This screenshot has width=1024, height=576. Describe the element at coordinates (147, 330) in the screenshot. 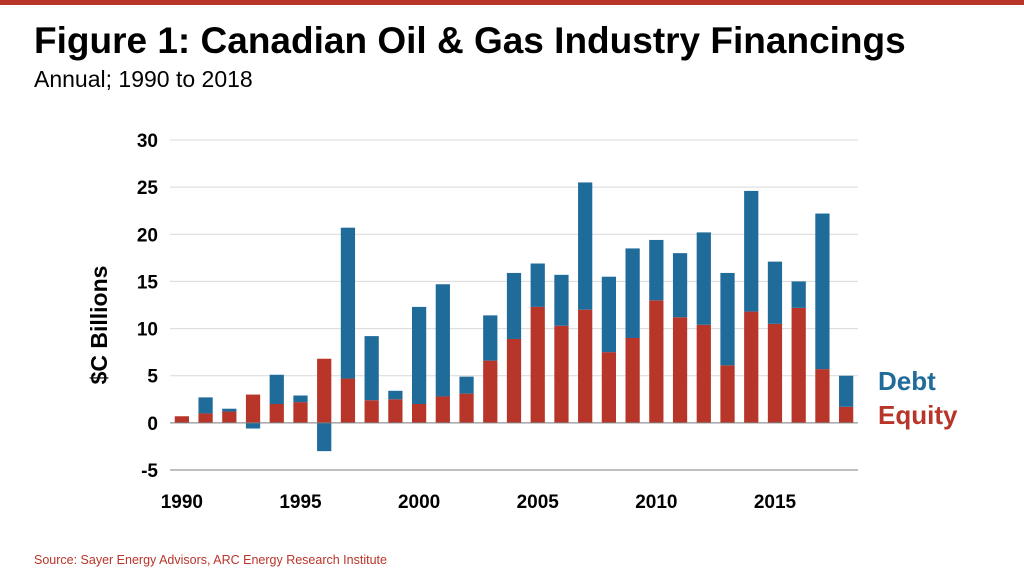

I see `y-tick-label: 10` at that location.